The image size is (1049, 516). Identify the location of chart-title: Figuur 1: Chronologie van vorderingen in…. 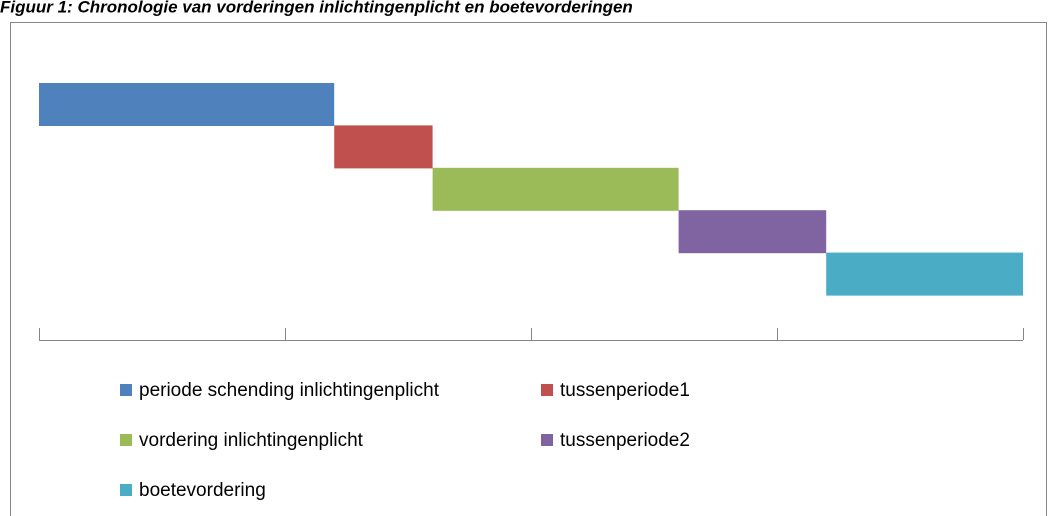
(316, 8).